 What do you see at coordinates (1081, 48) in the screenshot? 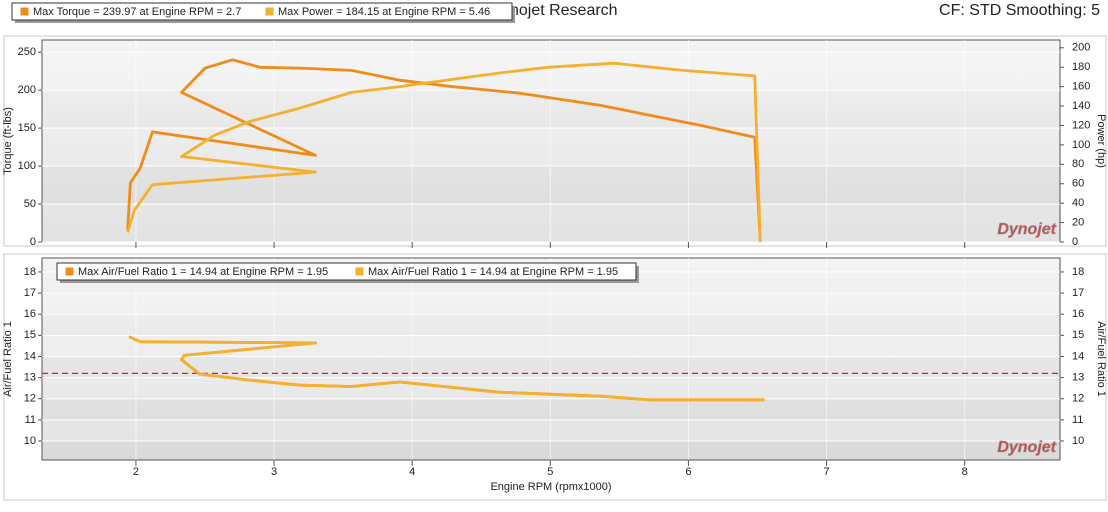
I see `y2-tick-label: 200` at bounding box center [1081, 48].